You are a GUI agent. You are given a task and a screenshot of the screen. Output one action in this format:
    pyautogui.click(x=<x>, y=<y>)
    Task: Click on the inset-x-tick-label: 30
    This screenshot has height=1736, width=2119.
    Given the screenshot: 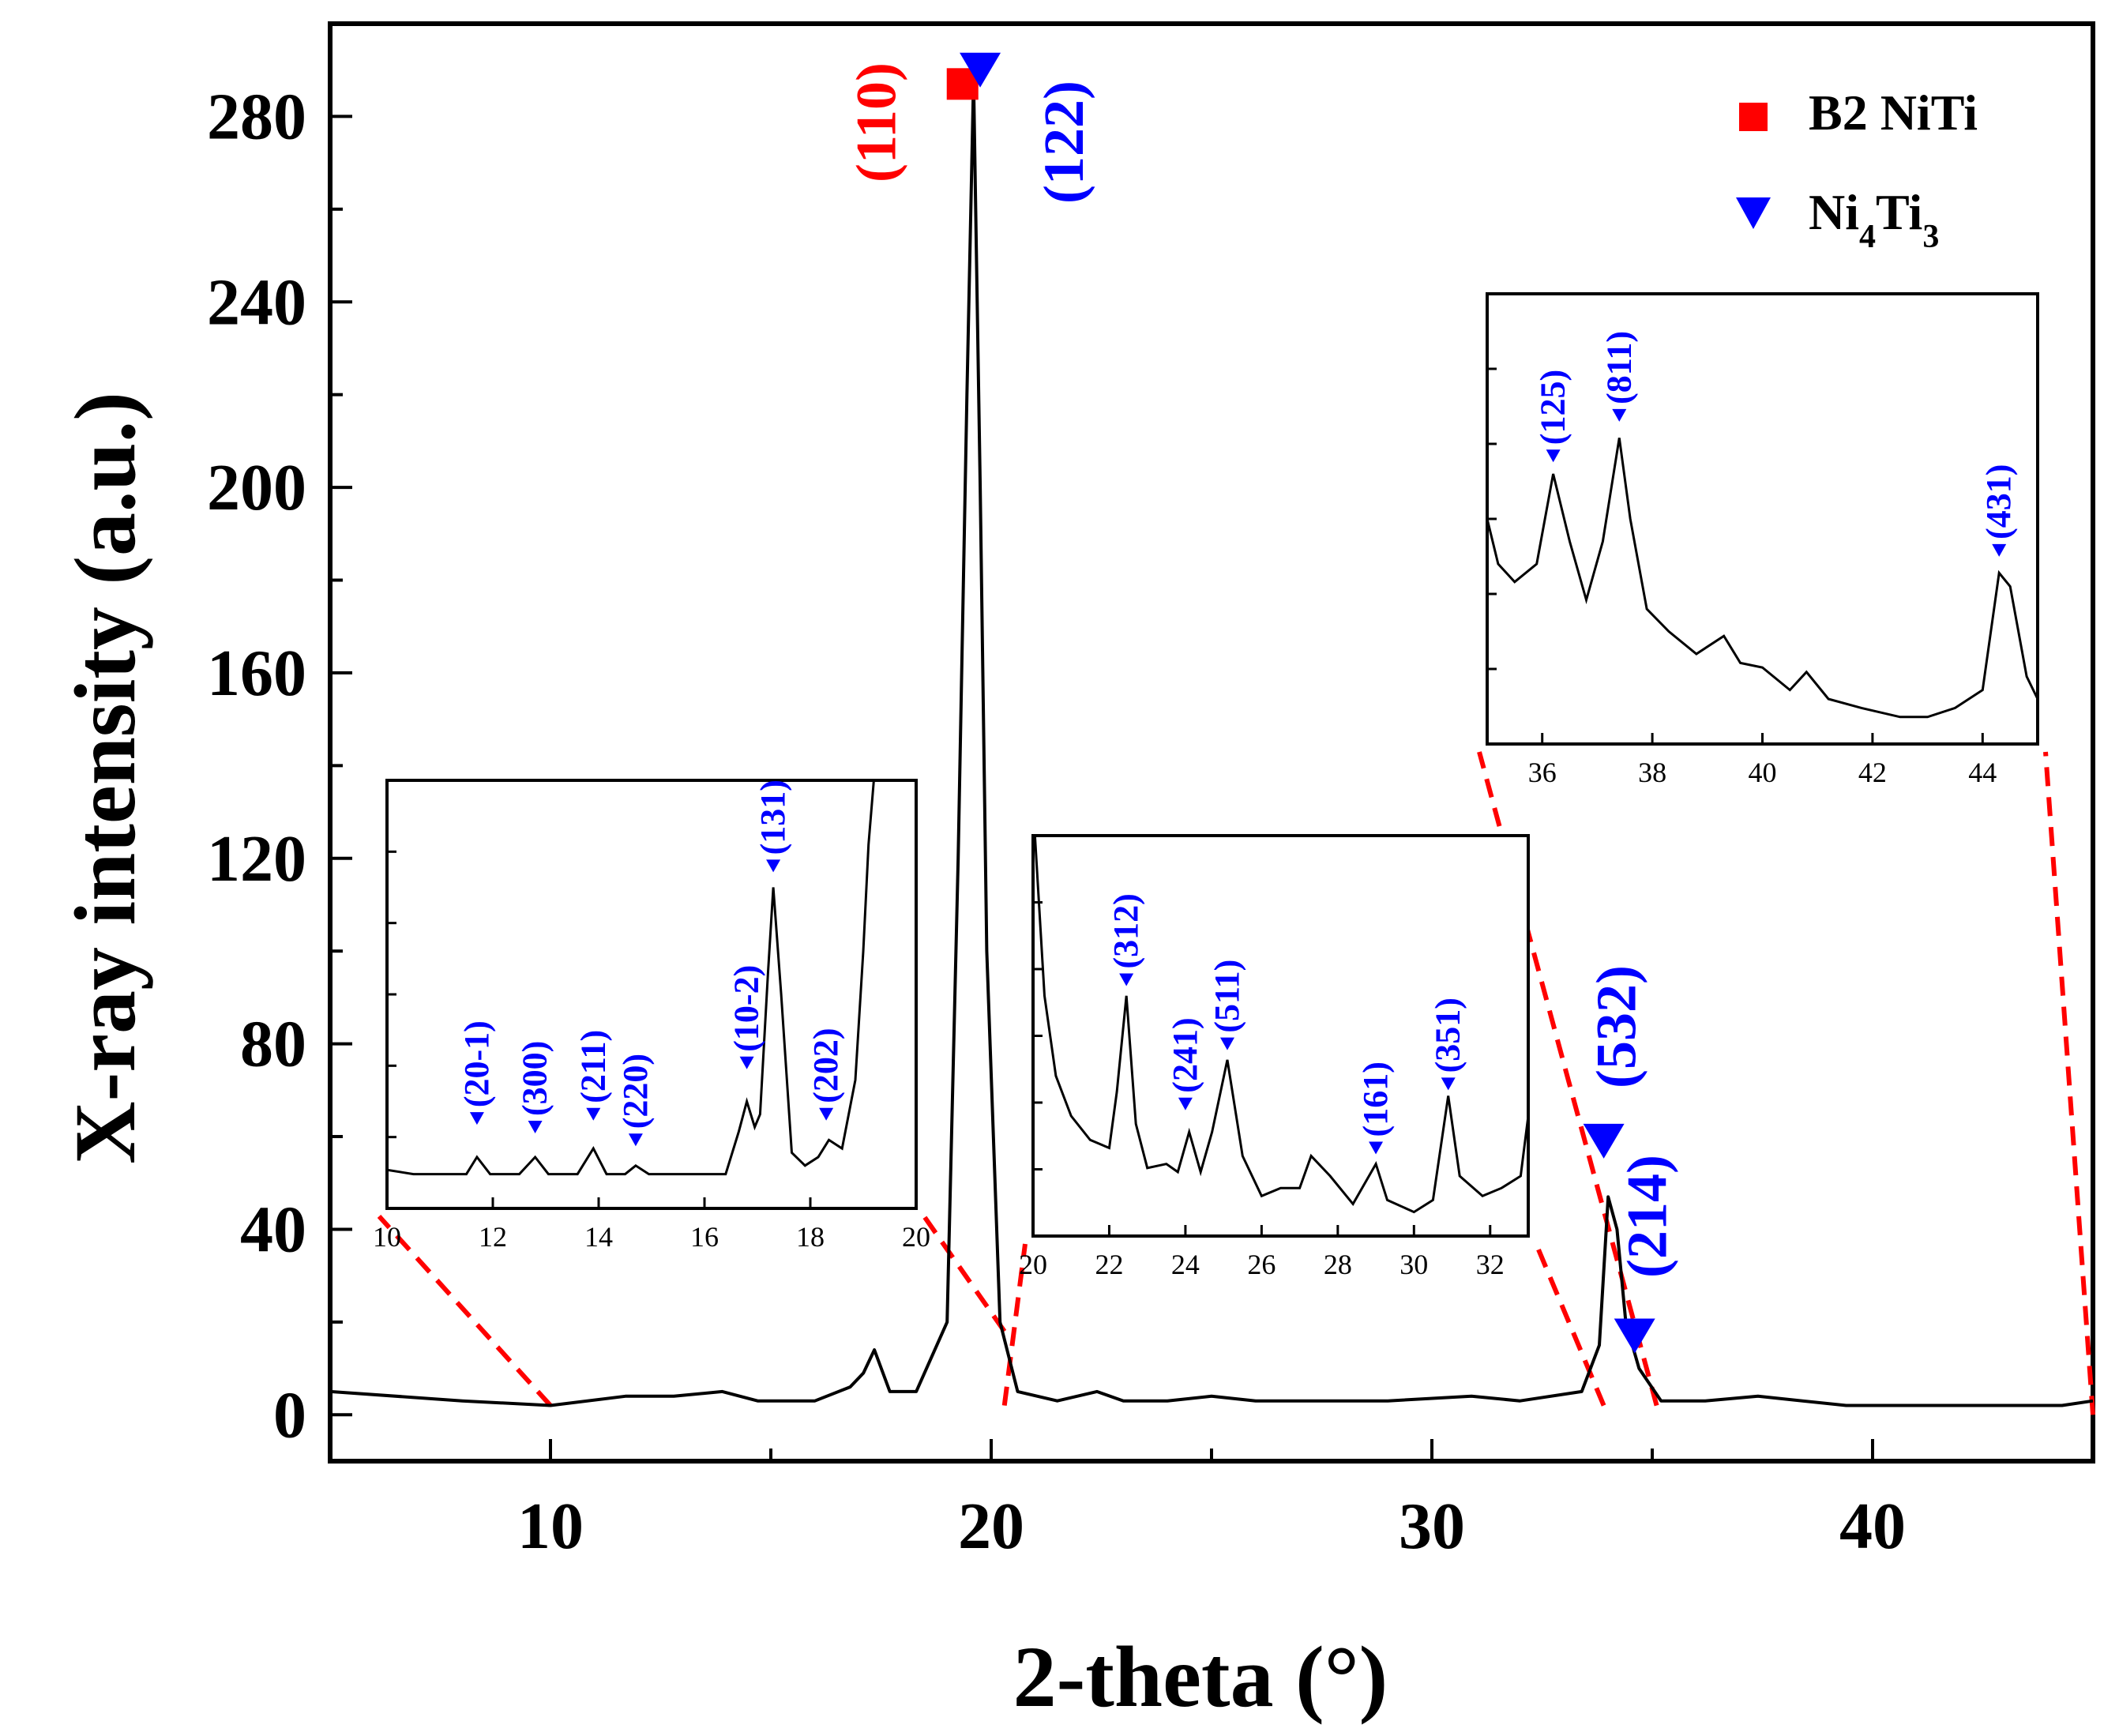 What is the action you would take?
    pyautogui.click(x=1414, y=1265)
    